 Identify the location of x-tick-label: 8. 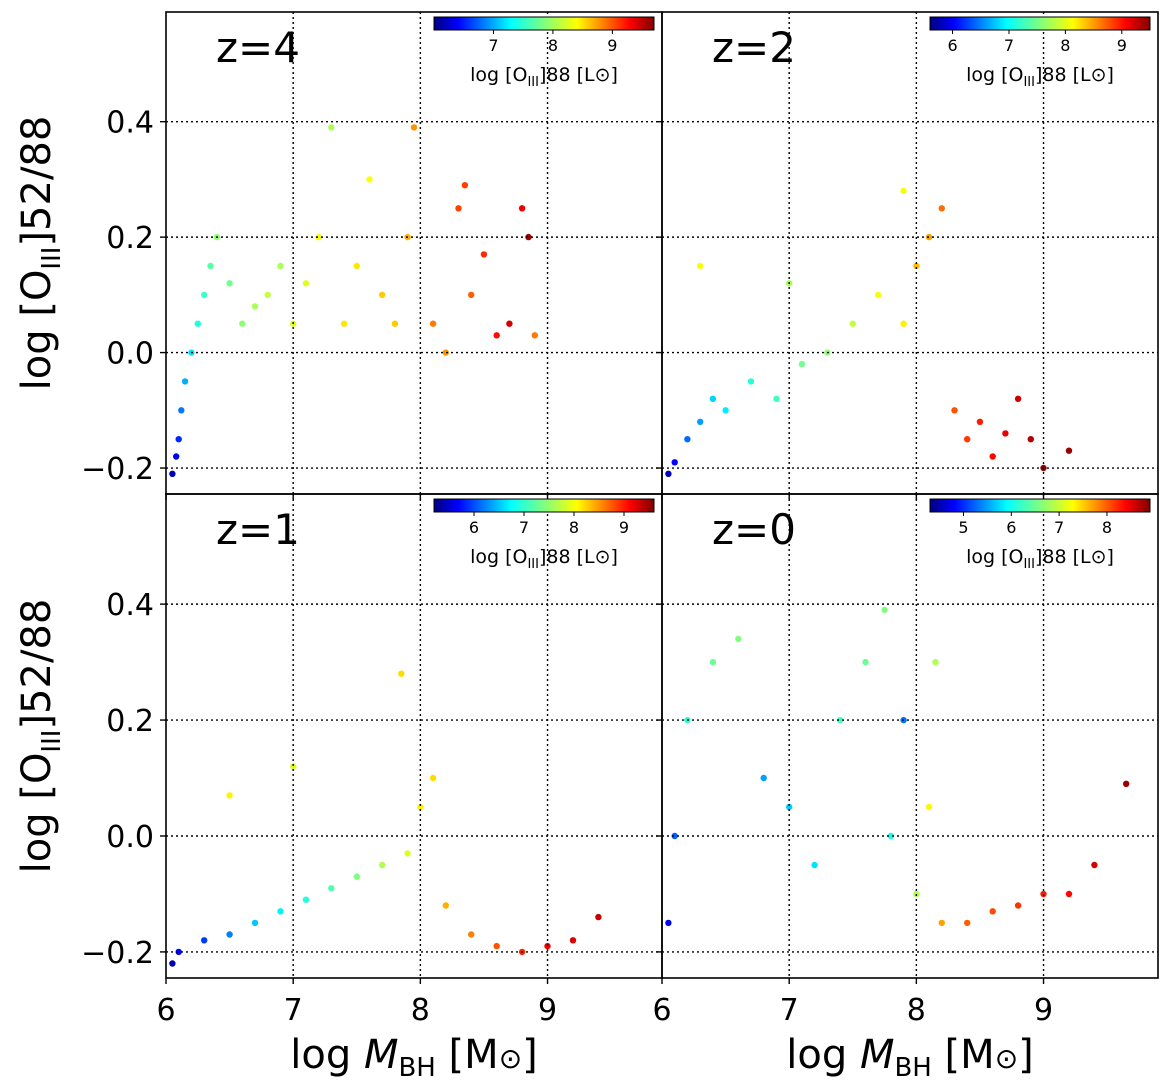
(916, 1010).